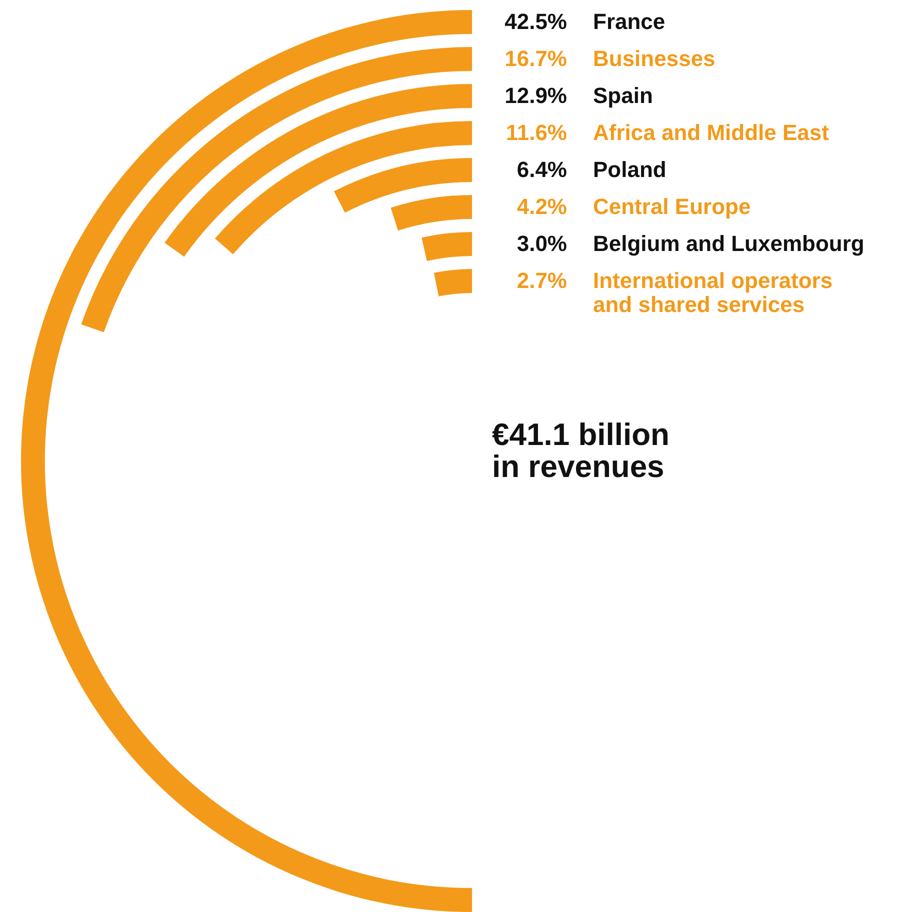 The image size is (898, 912). Describe the element at coordinates (629, 169) in the screenshot. I see `category-label: Poland` at that location.